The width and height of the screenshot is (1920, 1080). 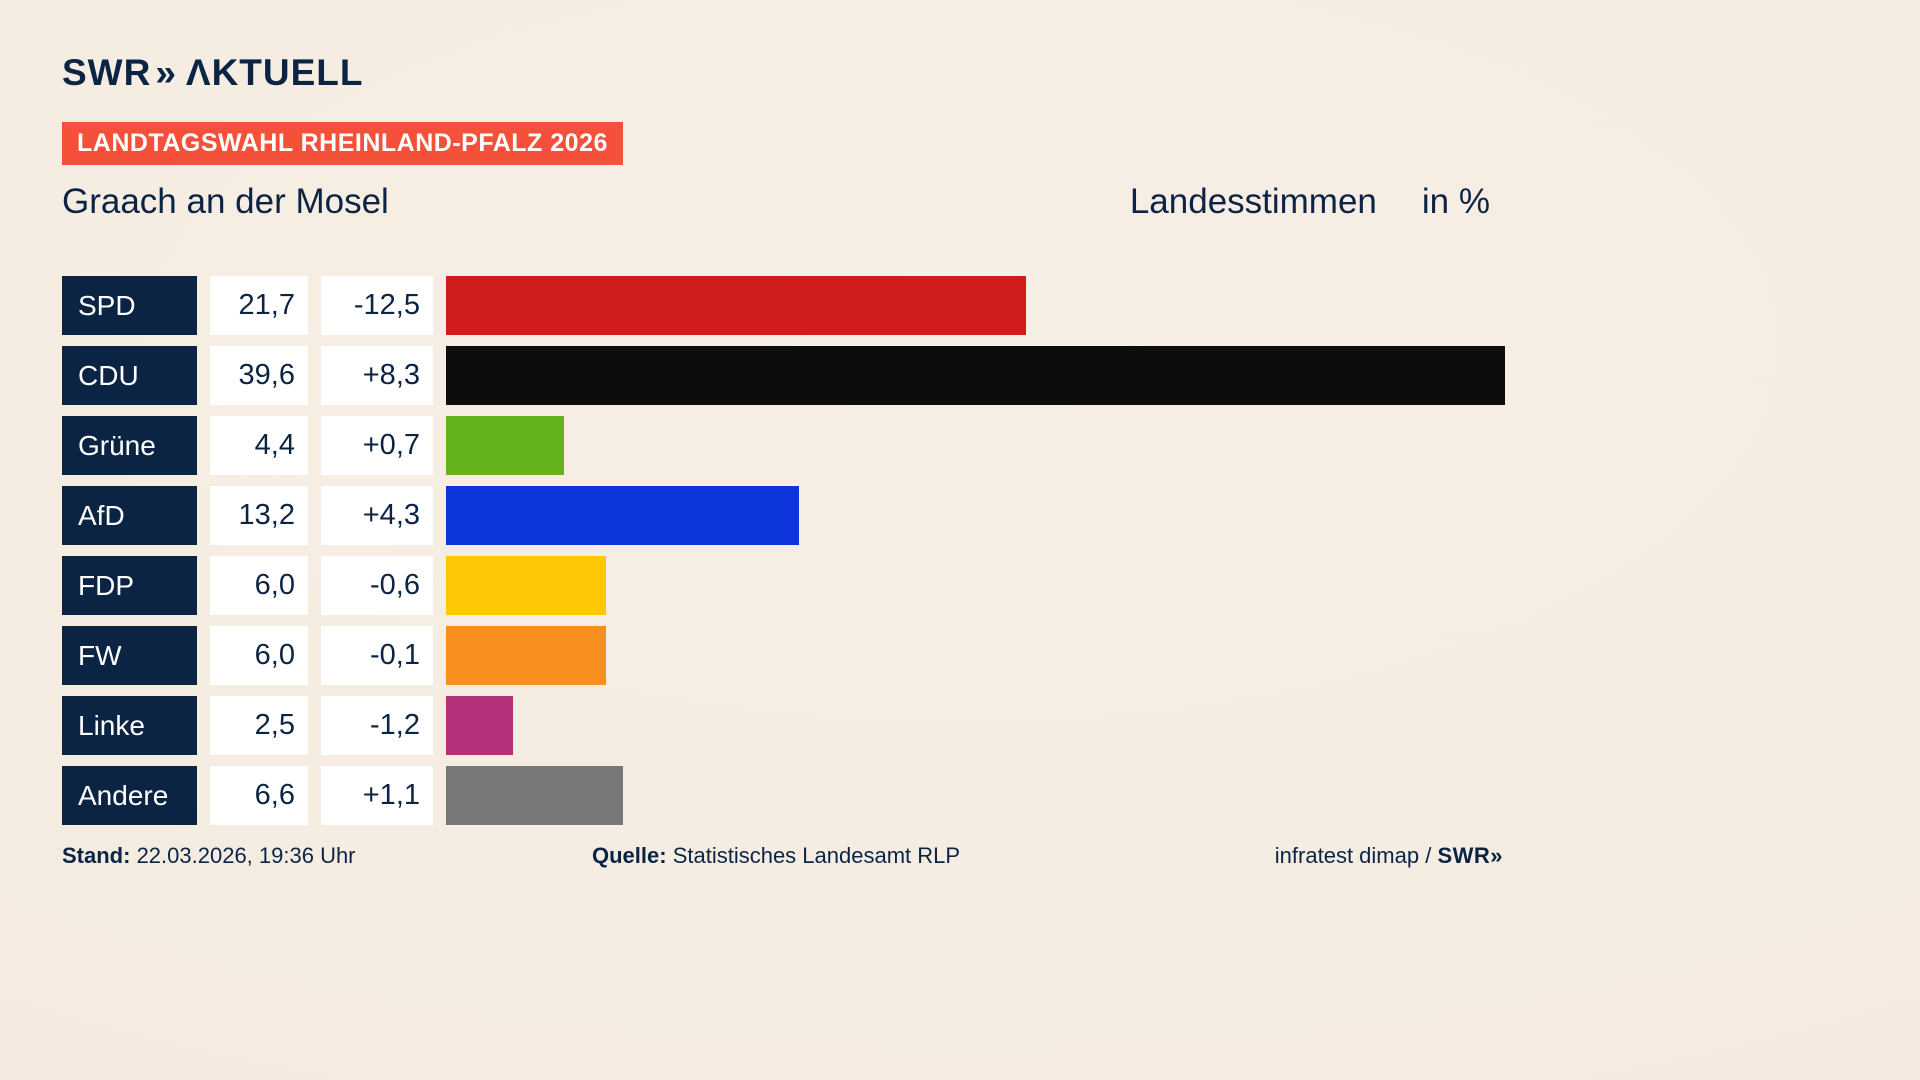 What do you see at coordinates (274, 72) in the screenshot?
I see `logo-aktuell-text: ΛKTUELL` at bounding box center [274, 72].